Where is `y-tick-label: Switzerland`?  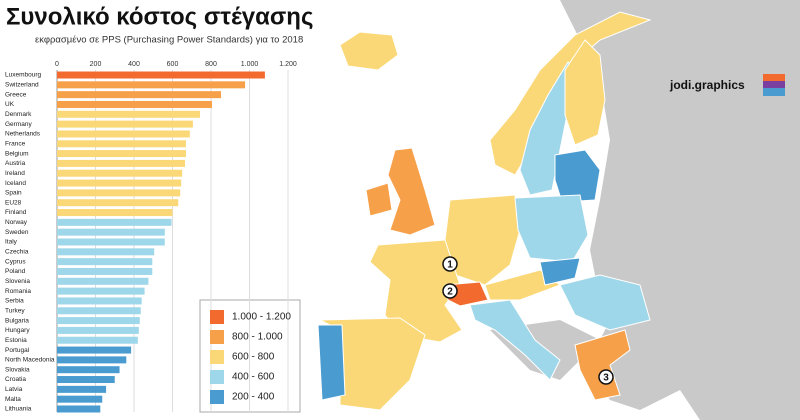
y-tick-label: Switzerland is located at coordinates (22, 85).